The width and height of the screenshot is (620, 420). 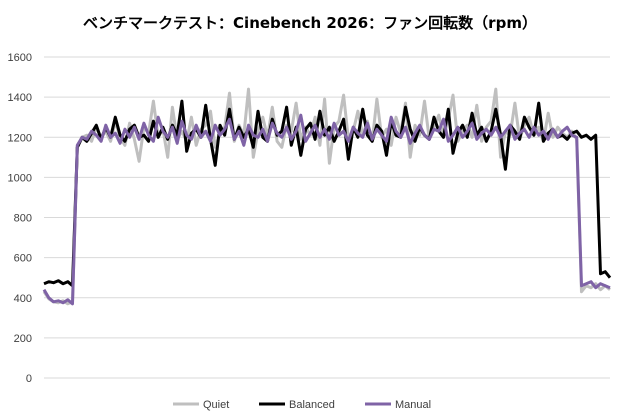 I want to click on y-axis-ticks: 0 200 400 600 800 1000 1200 1400 1600, so click(x=20, y=218).